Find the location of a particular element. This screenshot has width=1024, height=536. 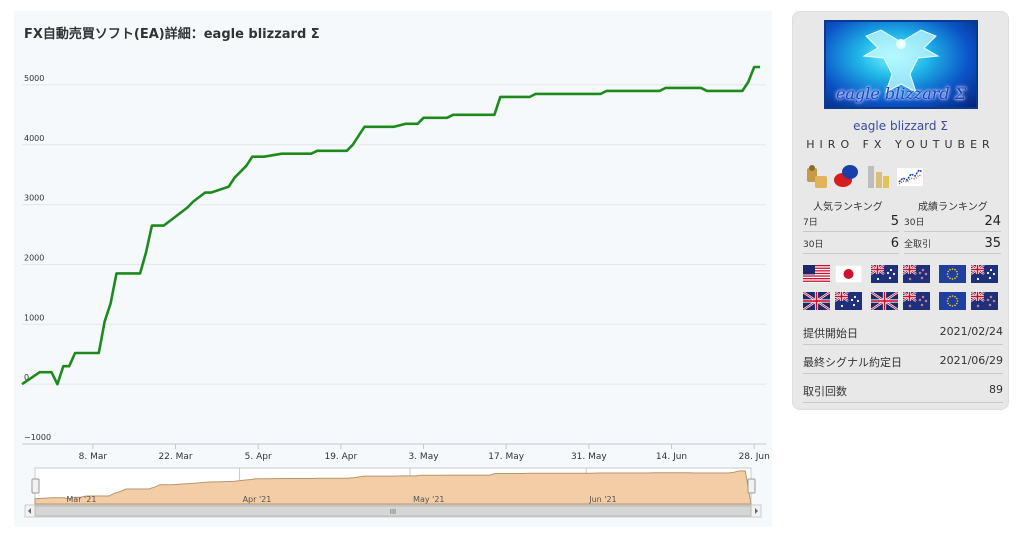

navigator-month-label: Jun '21 is located at coordinates (602, 499).